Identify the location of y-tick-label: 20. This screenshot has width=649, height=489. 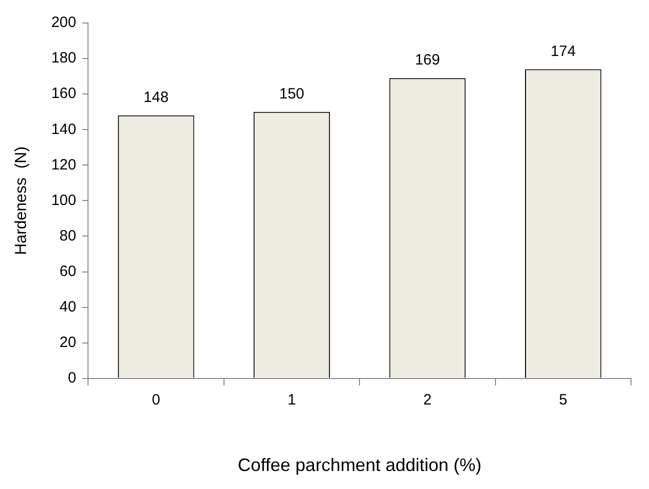
(68, 342).